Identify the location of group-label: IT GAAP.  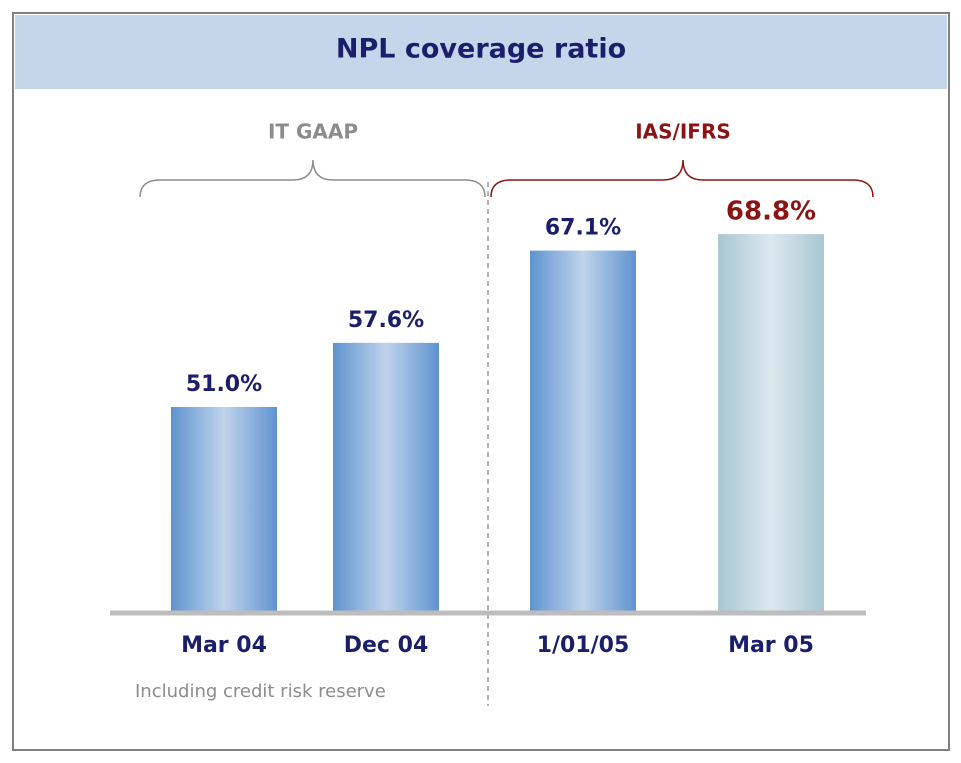
(313, 132).